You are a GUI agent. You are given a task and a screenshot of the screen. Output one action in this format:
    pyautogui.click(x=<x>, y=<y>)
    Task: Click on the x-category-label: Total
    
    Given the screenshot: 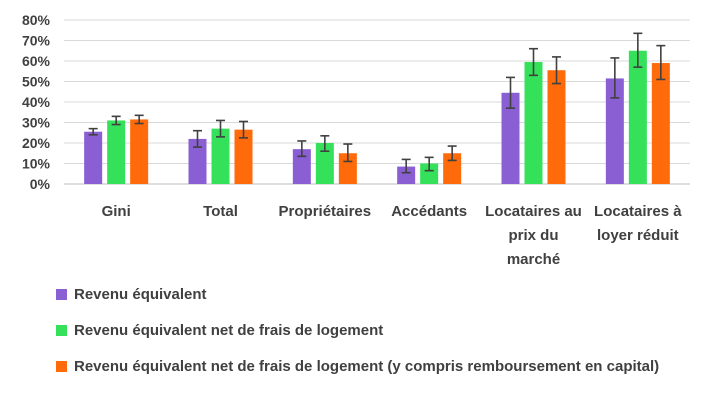 What is the action you would take?
    pyautogui.click(x=220, y=211)
    